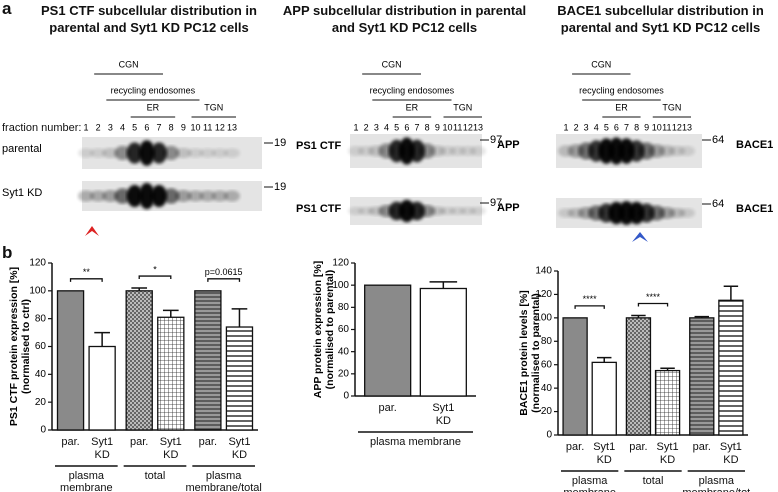  I want to click on group-label: plasma membrane/total, so click(223, 481).